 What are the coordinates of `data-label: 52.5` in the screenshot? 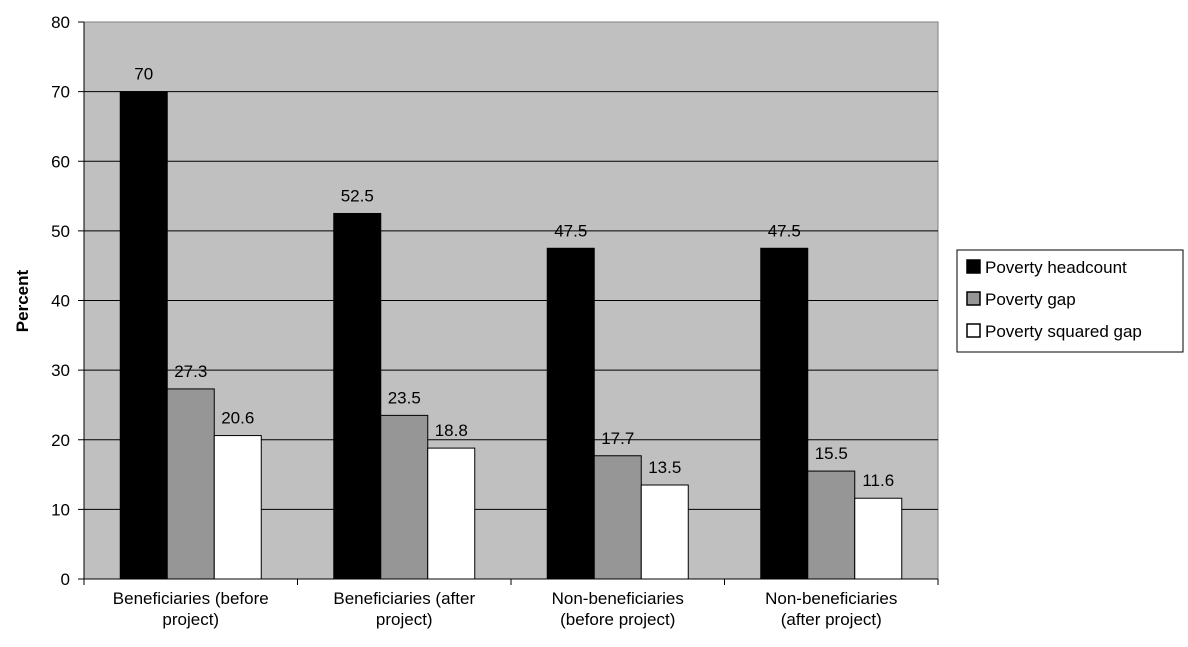 It's located at (357, 195).